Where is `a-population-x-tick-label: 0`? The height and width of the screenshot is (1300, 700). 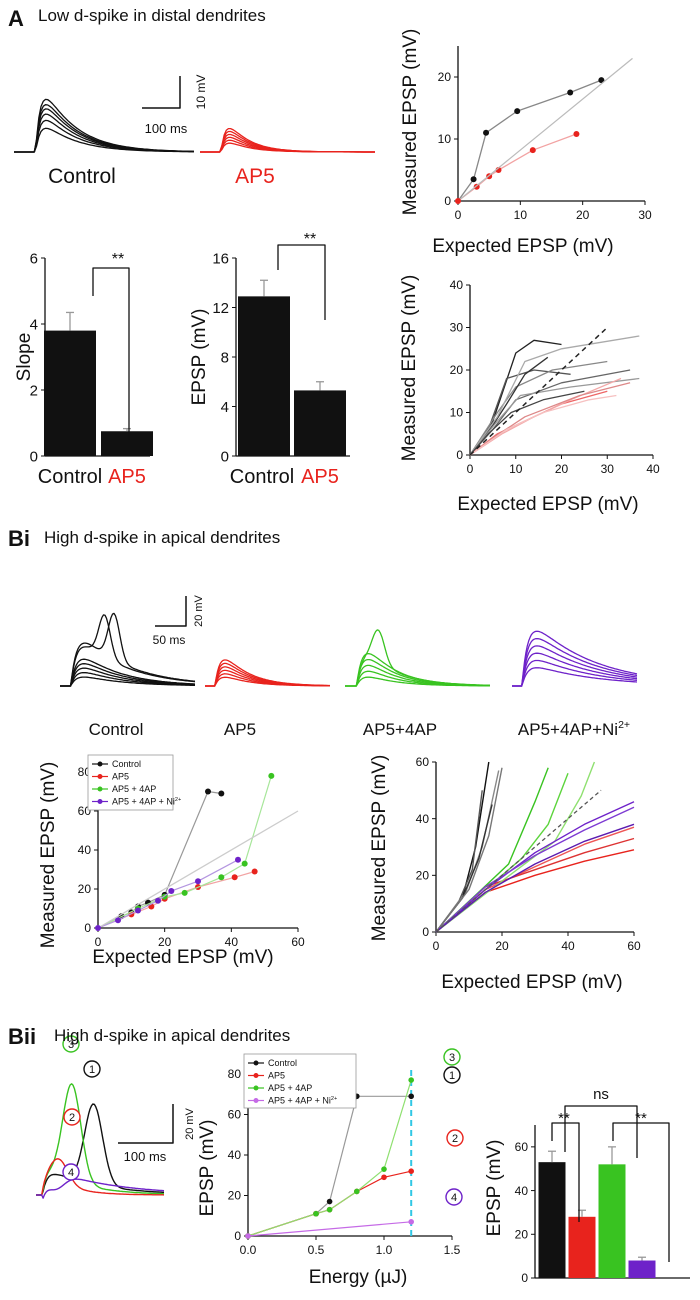 a-population-x-tick-label: 0 is located at coordinates (470, 469).